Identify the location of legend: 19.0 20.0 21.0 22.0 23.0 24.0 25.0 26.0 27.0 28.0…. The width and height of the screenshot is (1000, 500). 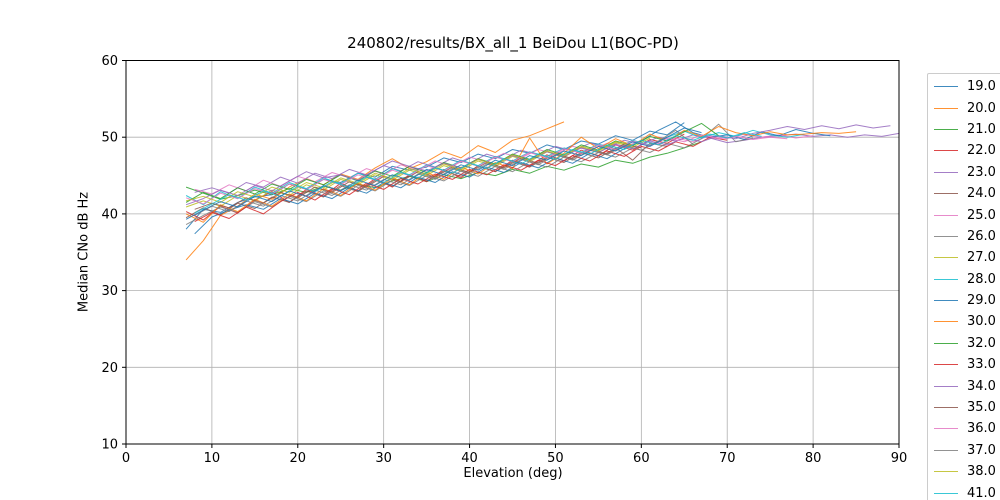
(963, 286).